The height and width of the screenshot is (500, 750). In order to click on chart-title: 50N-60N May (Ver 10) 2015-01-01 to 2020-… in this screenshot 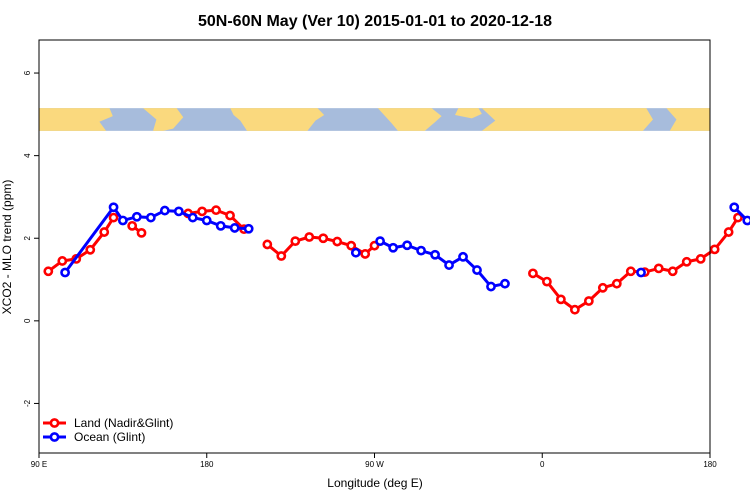, I will do `click(375, 21)`.